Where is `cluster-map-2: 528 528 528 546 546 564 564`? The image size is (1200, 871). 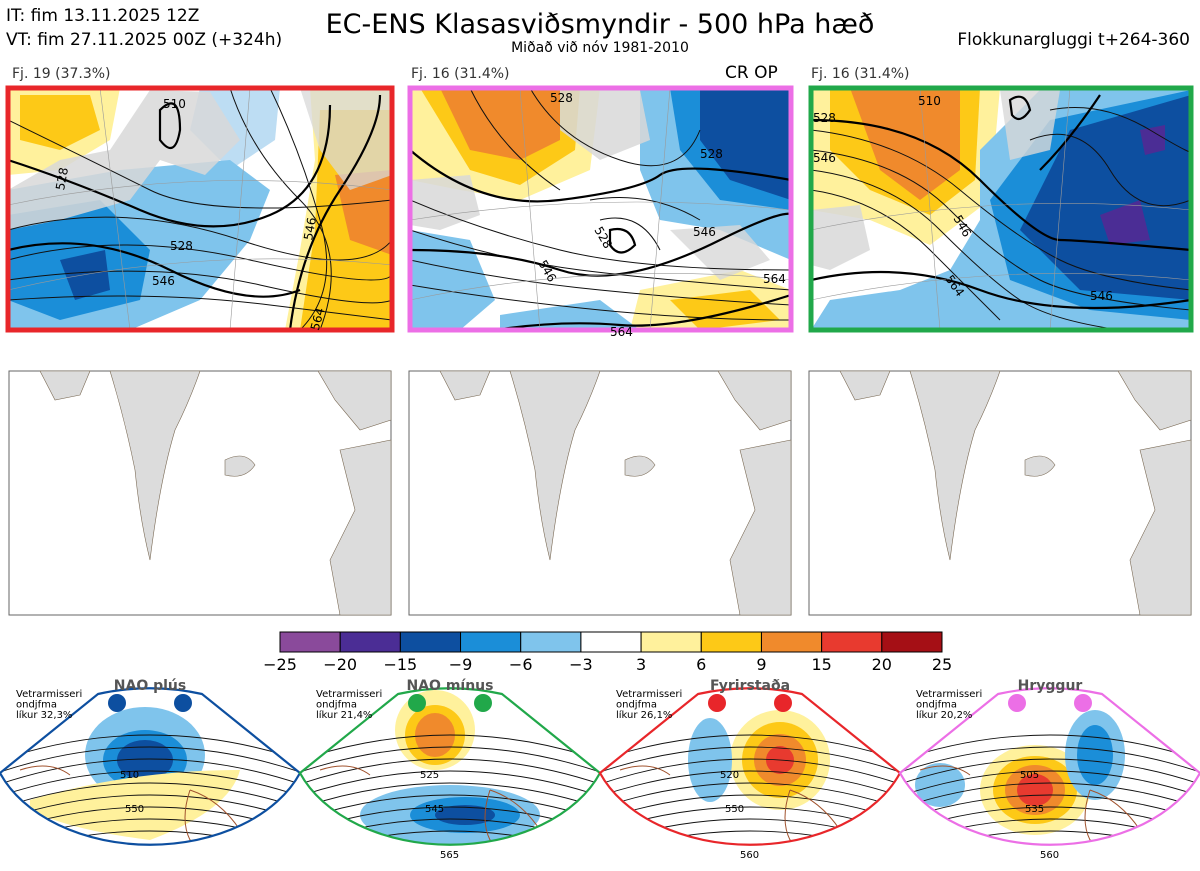
cluster-map-2: 528 528 528 546 546 564 564 is located at coordinates (600, 212).